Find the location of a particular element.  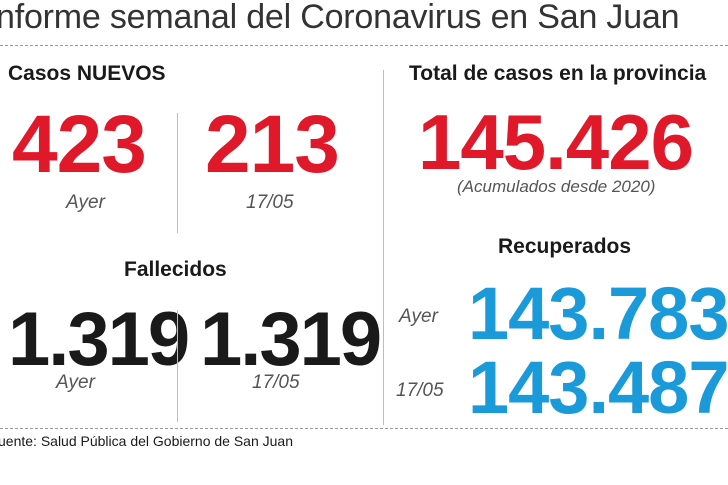

deaths-yesterday-label: Ayer is located at coordinates (75, 382).